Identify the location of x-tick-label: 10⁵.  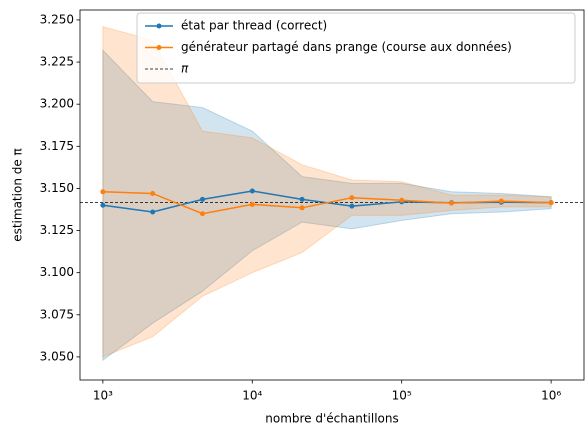
(402, 396).